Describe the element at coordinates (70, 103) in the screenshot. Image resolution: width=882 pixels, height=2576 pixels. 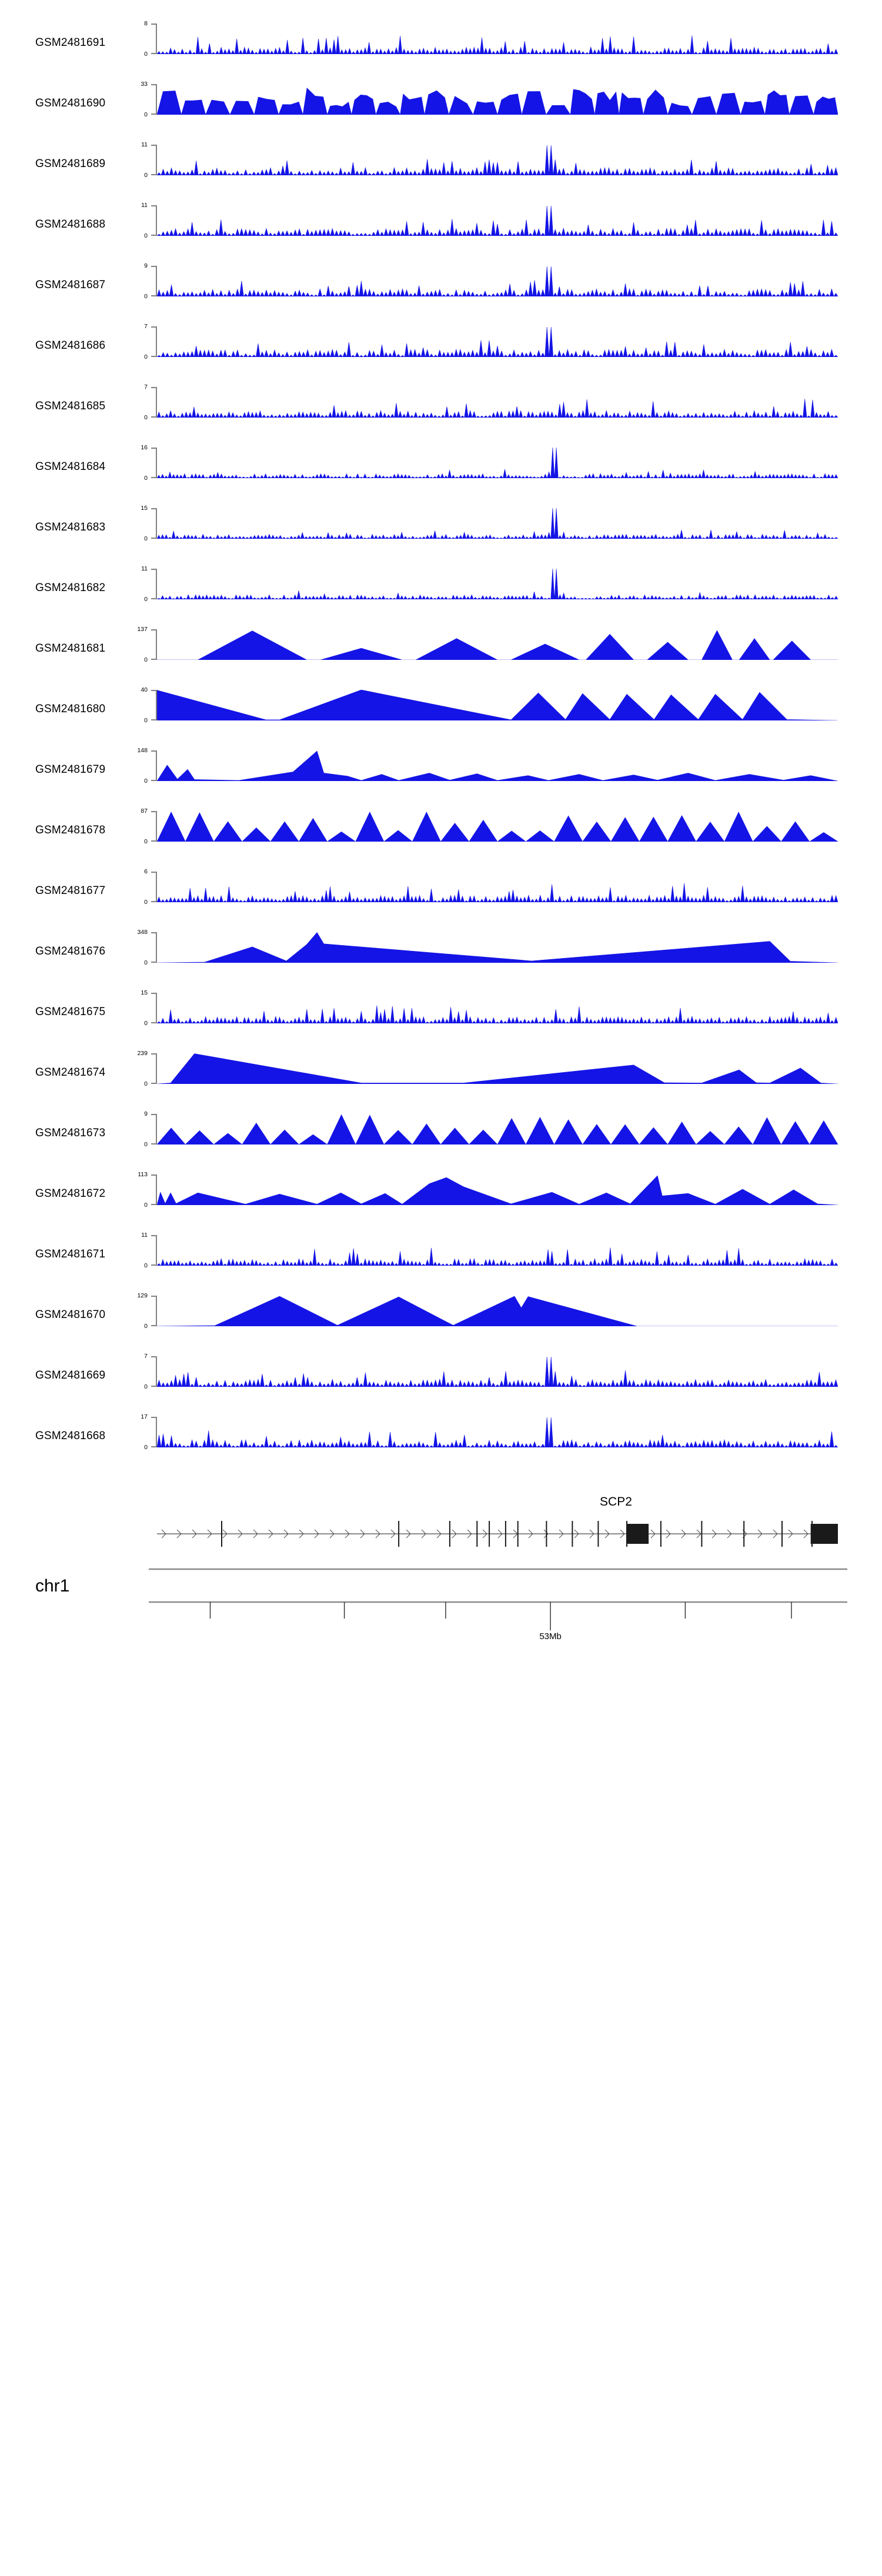
I see `track-label: GSM2481690` at that location.